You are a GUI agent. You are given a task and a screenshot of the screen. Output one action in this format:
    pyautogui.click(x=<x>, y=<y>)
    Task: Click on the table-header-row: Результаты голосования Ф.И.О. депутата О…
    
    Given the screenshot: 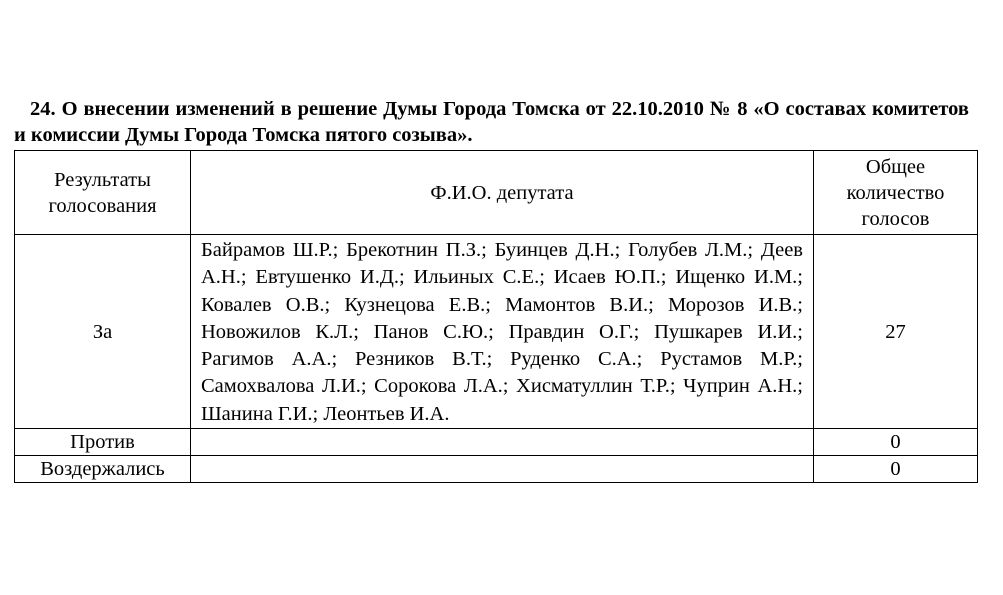 What is the action you would take?
    pyautogui.click(x=496, y=192)
    